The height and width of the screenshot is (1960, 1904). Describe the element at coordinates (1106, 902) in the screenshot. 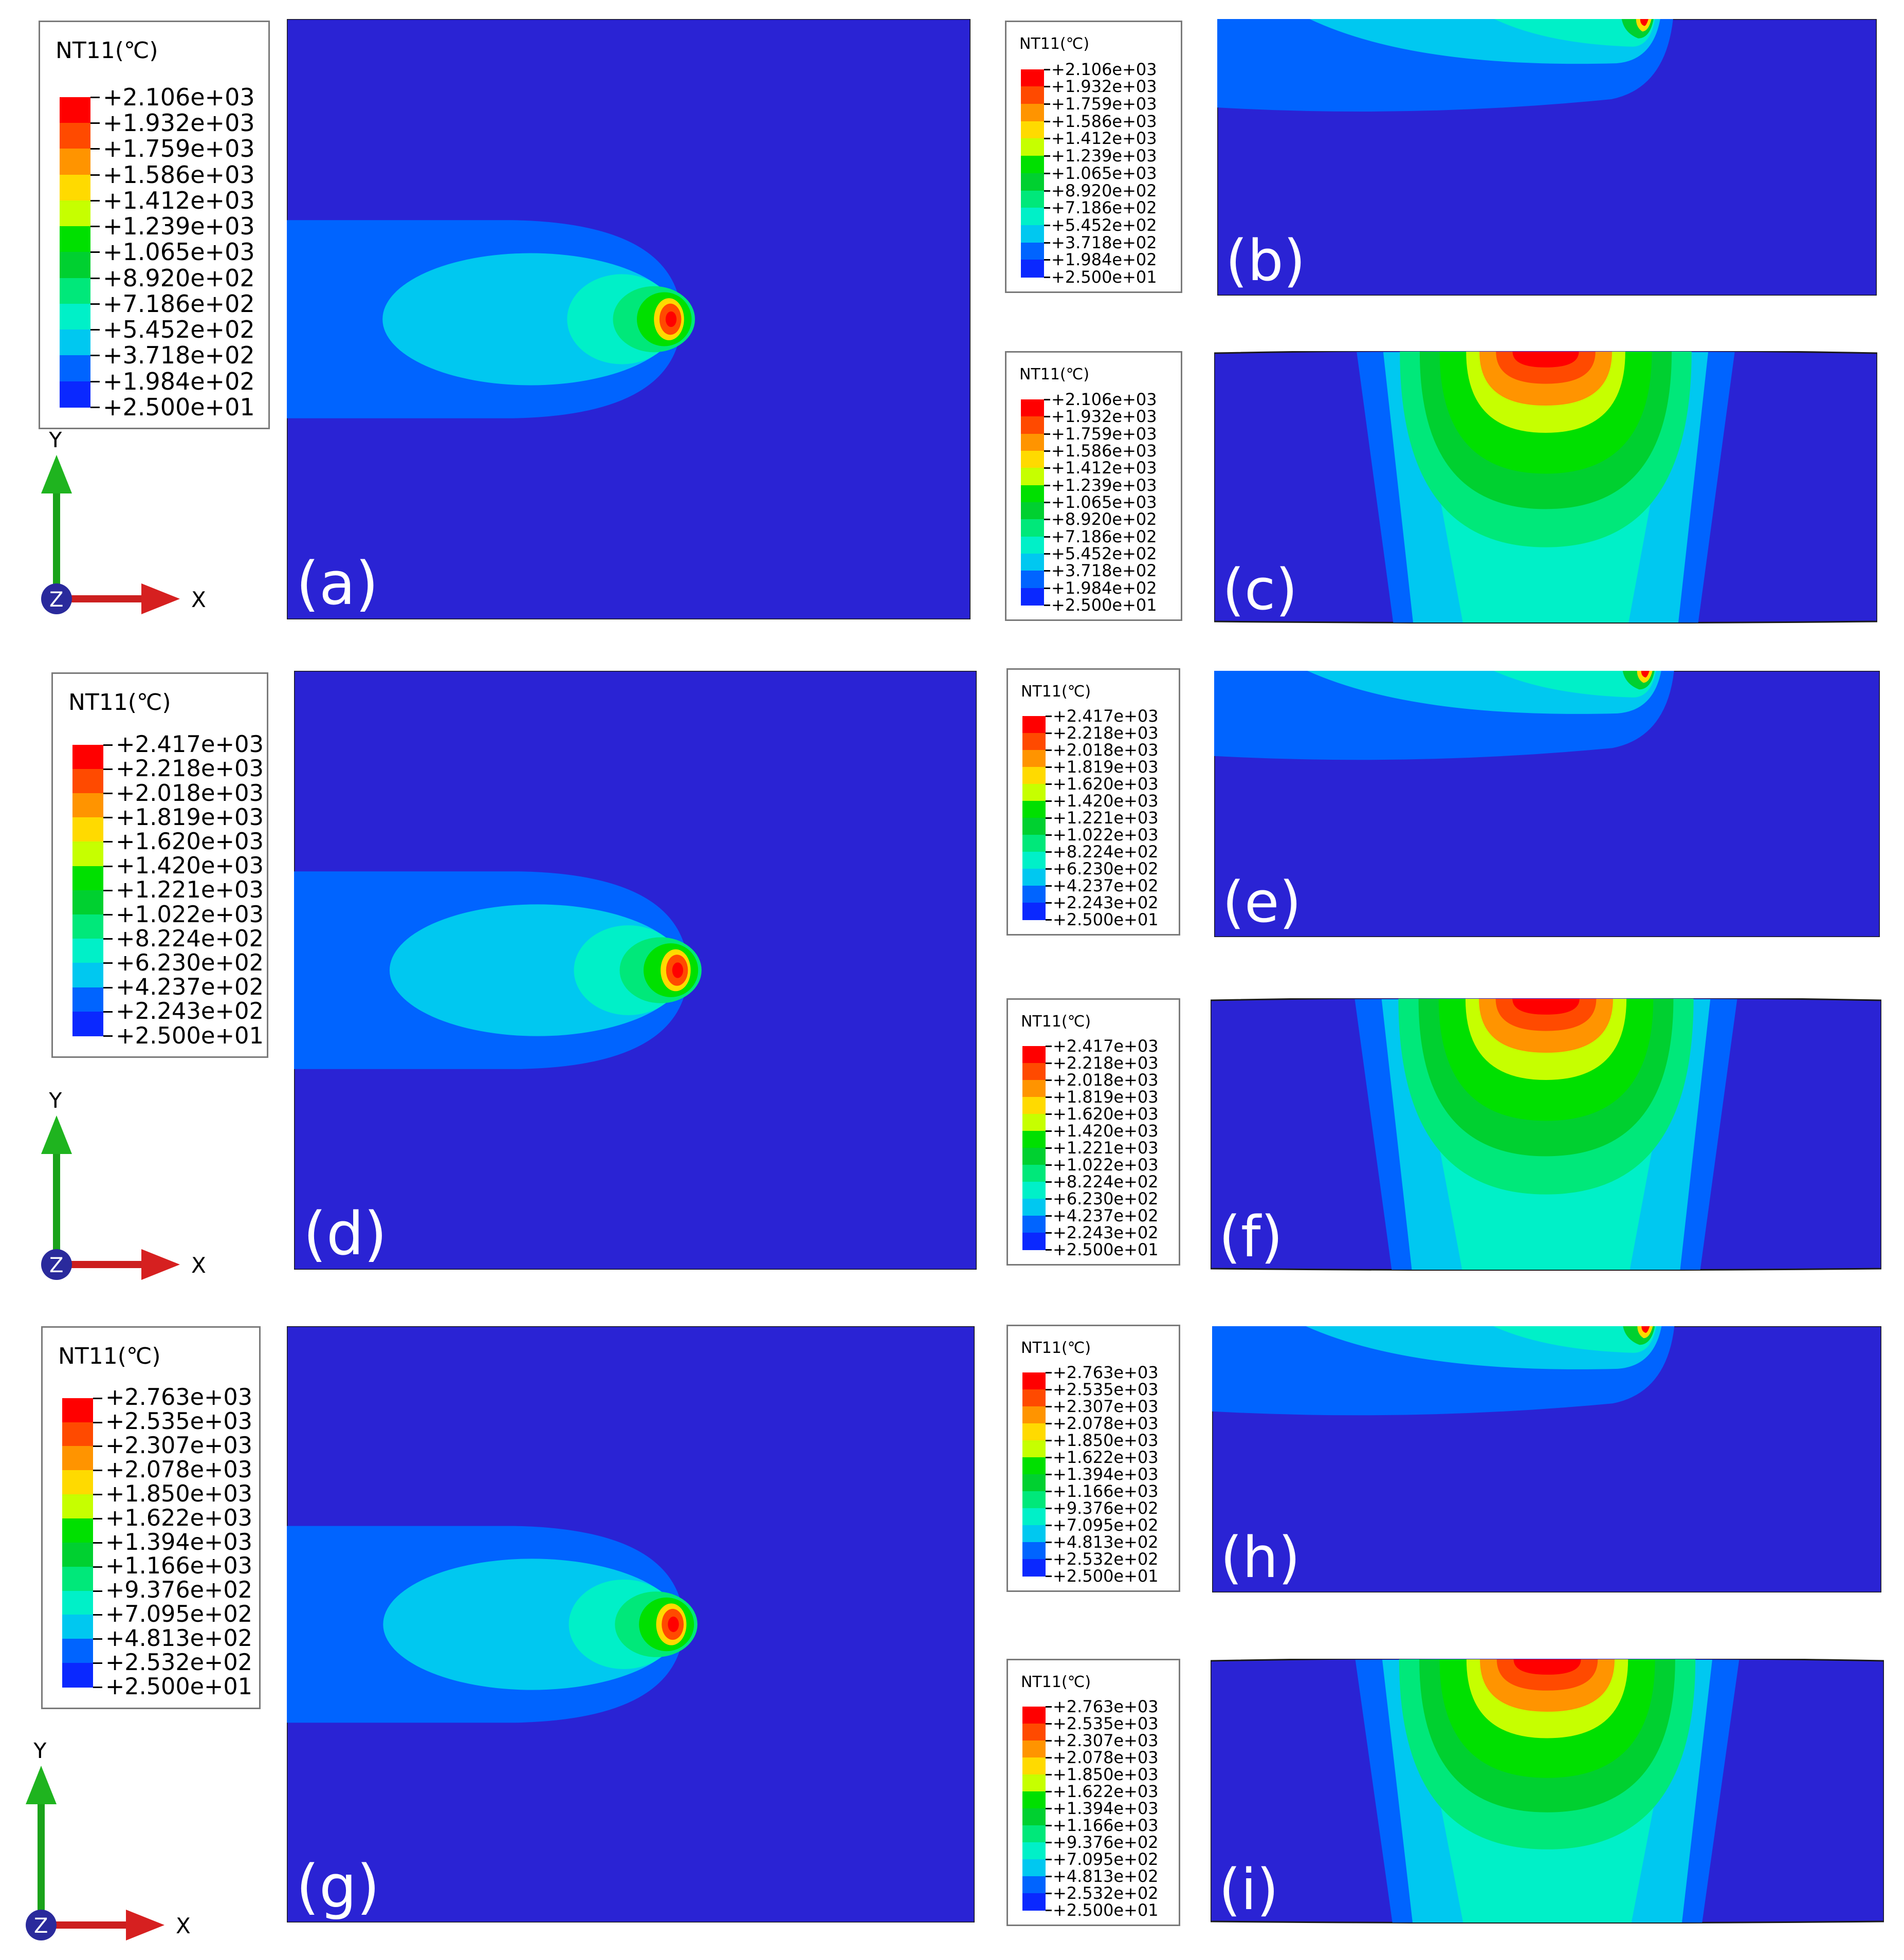

I see `legend-value: +2.243e+02` at that location.